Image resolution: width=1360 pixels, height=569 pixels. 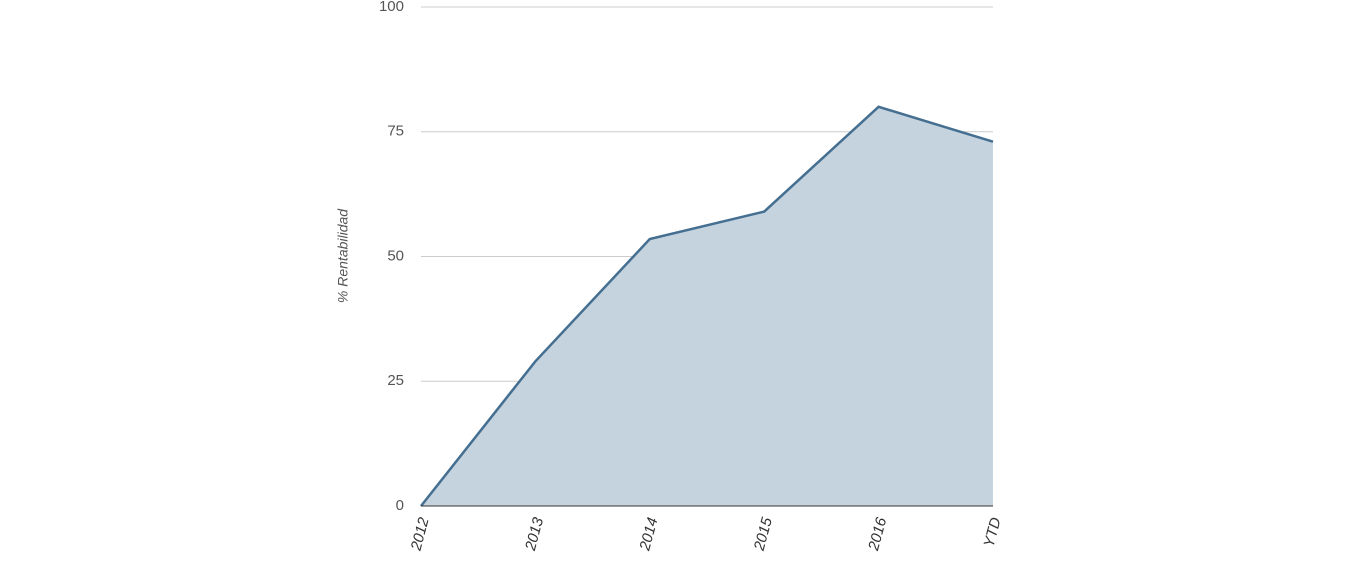 What do you see at coordinates (877, 534) in the screenshot?
I see `x-tick-label: 2016` at bounding box center [877, 534].